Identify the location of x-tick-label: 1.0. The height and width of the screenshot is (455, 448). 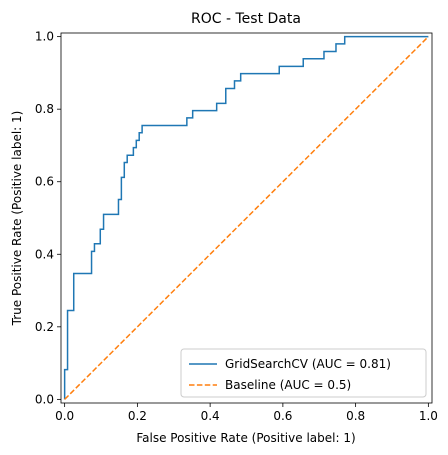
(428, 416).